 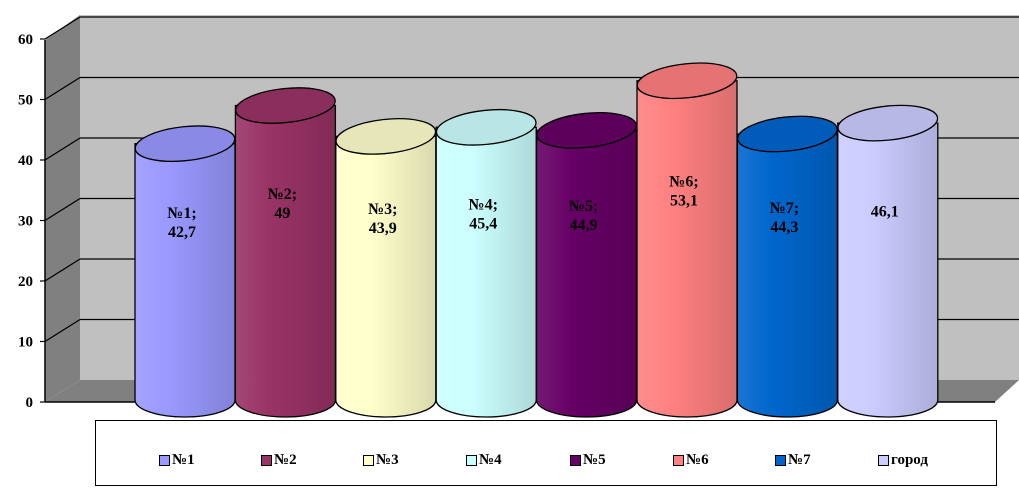 What do you see at coordinates (285, 459) in the screenshot?
I see `legend-label: №2` at bounding box center [285, 459].